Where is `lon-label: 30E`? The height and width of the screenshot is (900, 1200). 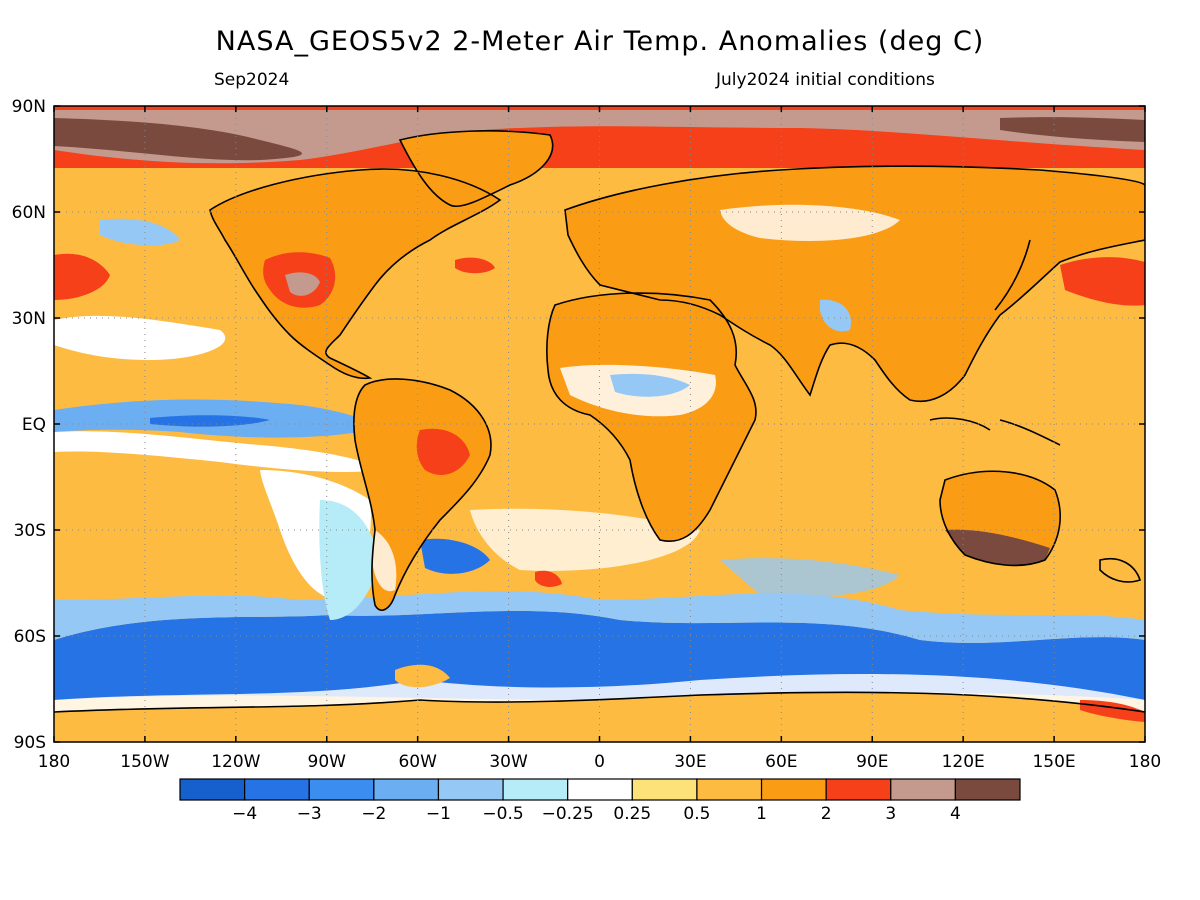
lon-label: 30E is located at coordinates (690, 762).